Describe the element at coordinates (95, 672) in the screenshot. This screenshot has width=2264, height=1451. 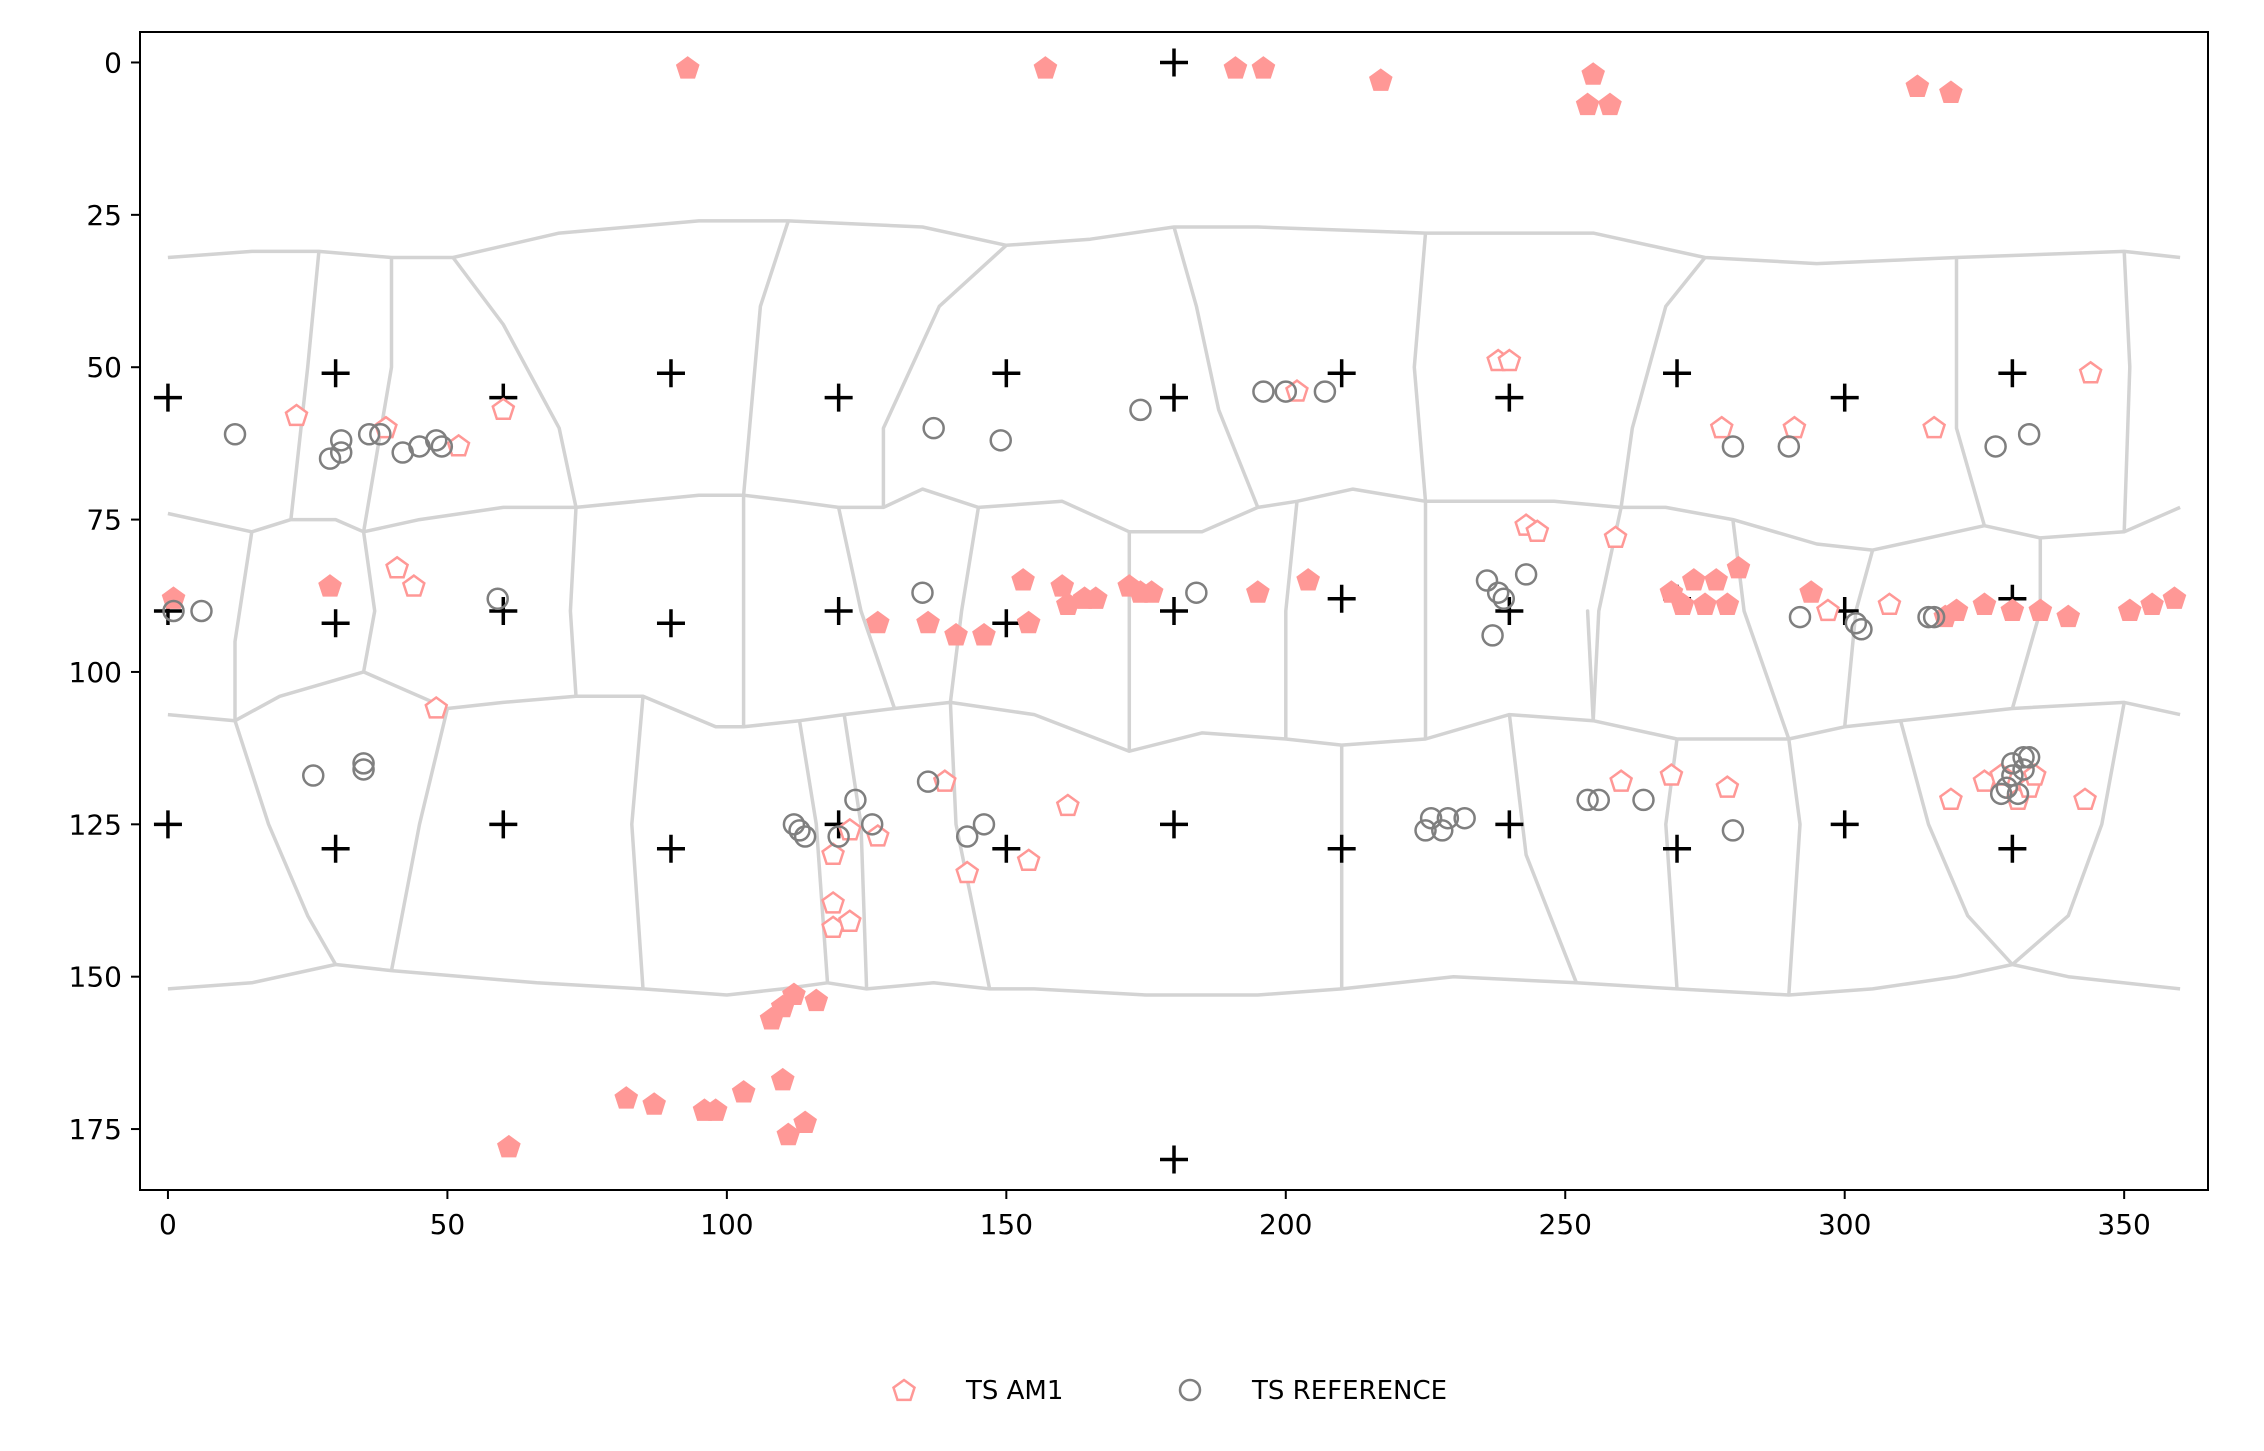
I see `y-tick-label: 100` at that location.